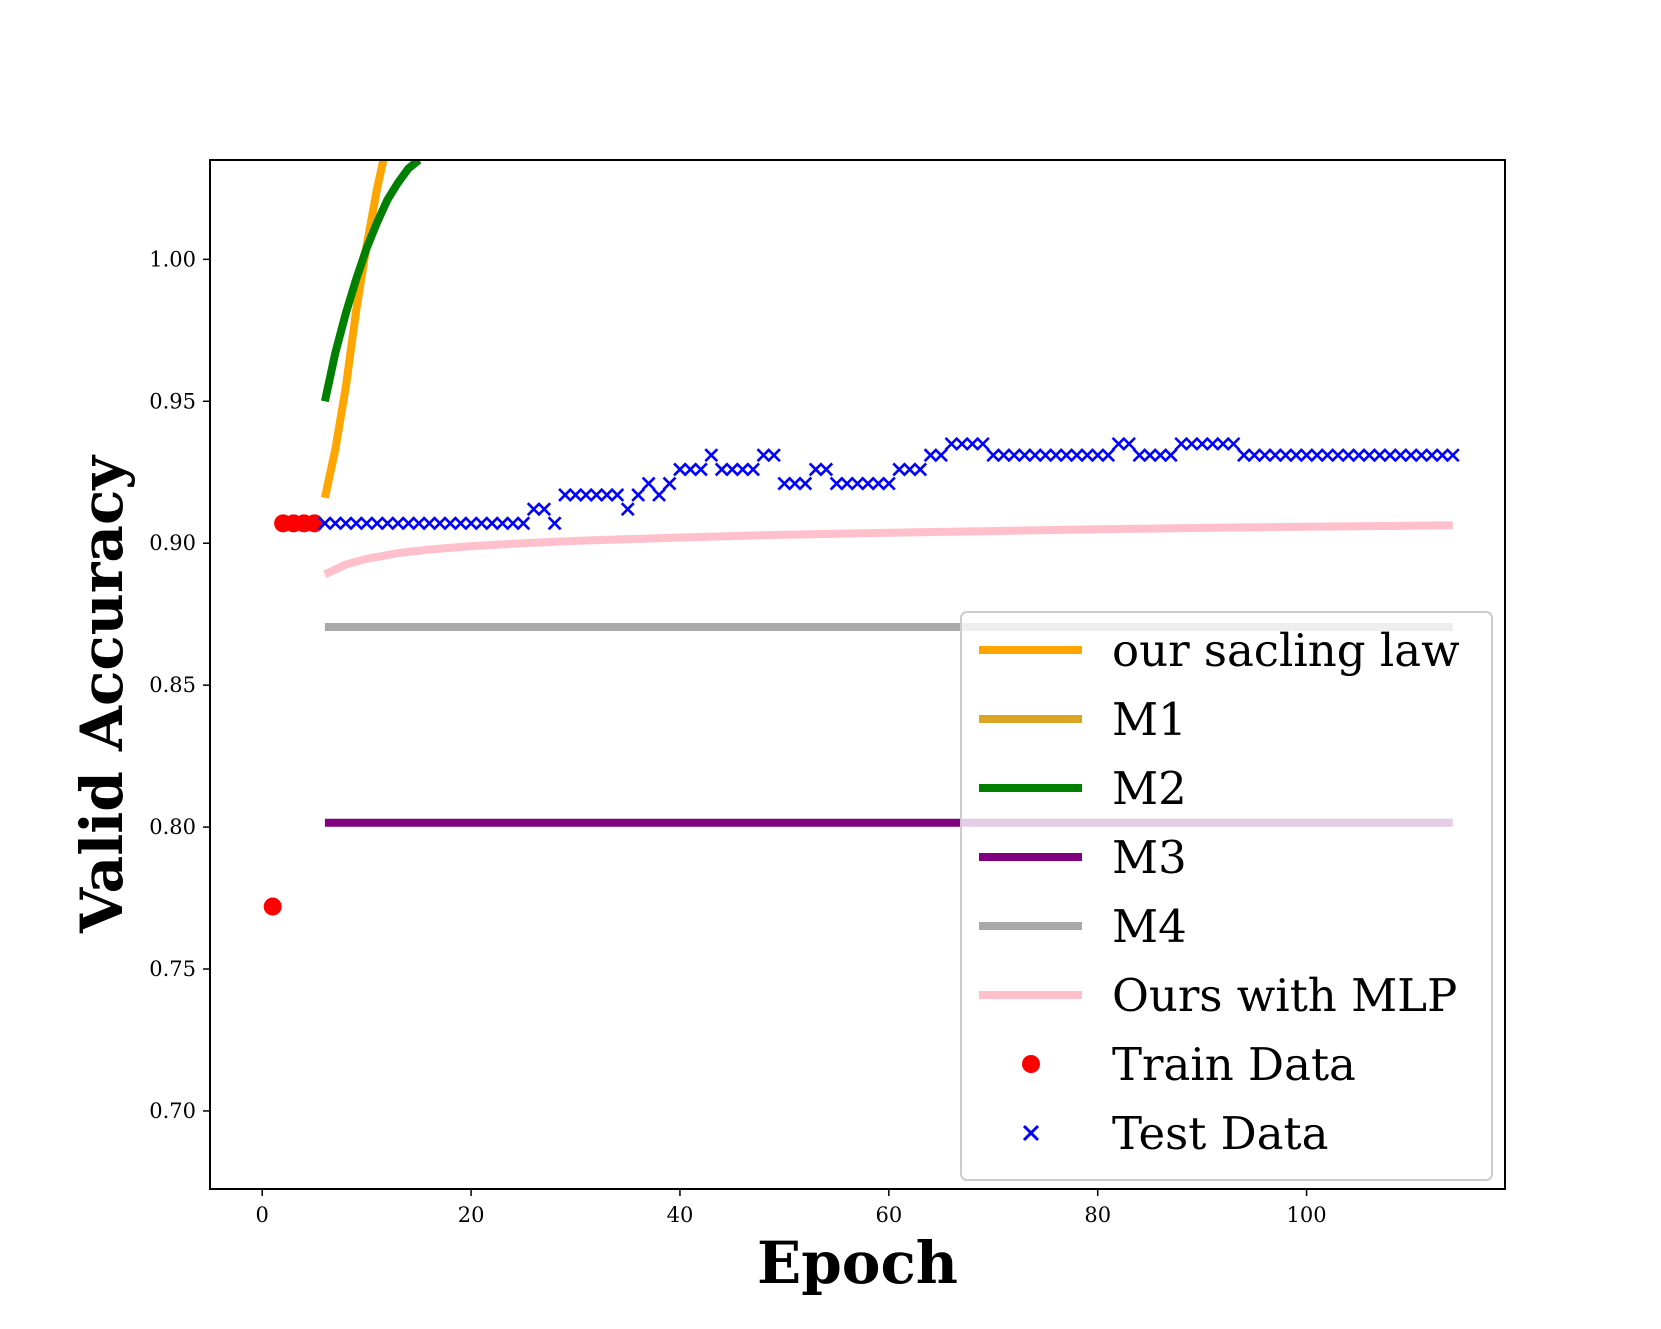 This screenshot has width=1661, height=1329. Describe the element at coordinates (172, 969) in the screenshot. I see `y-tick-label: 0.75` at that location.